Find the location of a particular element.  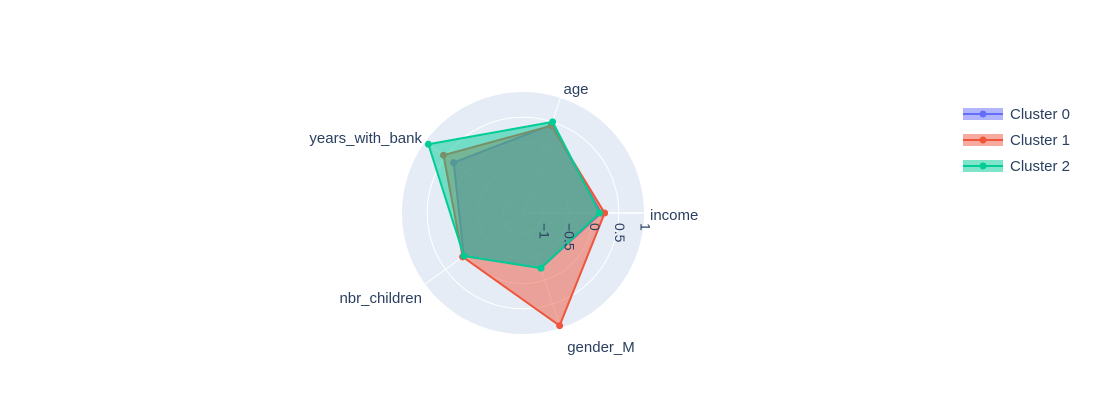

legend-item-cluster-0: Cluster 0 is located at coordinates (1016, 114).